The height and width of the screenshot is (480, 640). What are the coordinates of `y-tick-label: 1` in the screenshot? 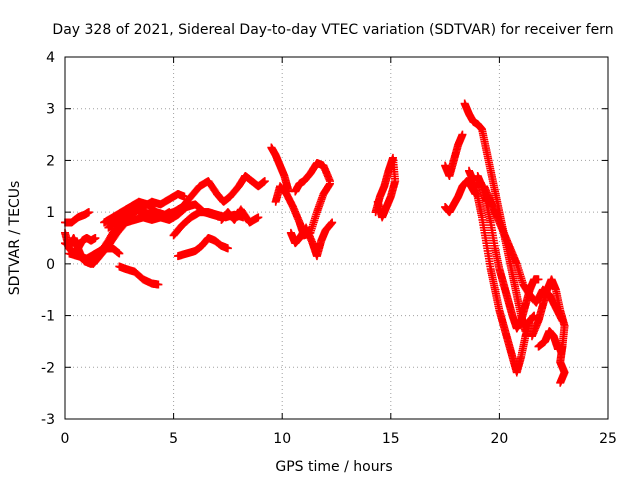 It's located at (50, 213).